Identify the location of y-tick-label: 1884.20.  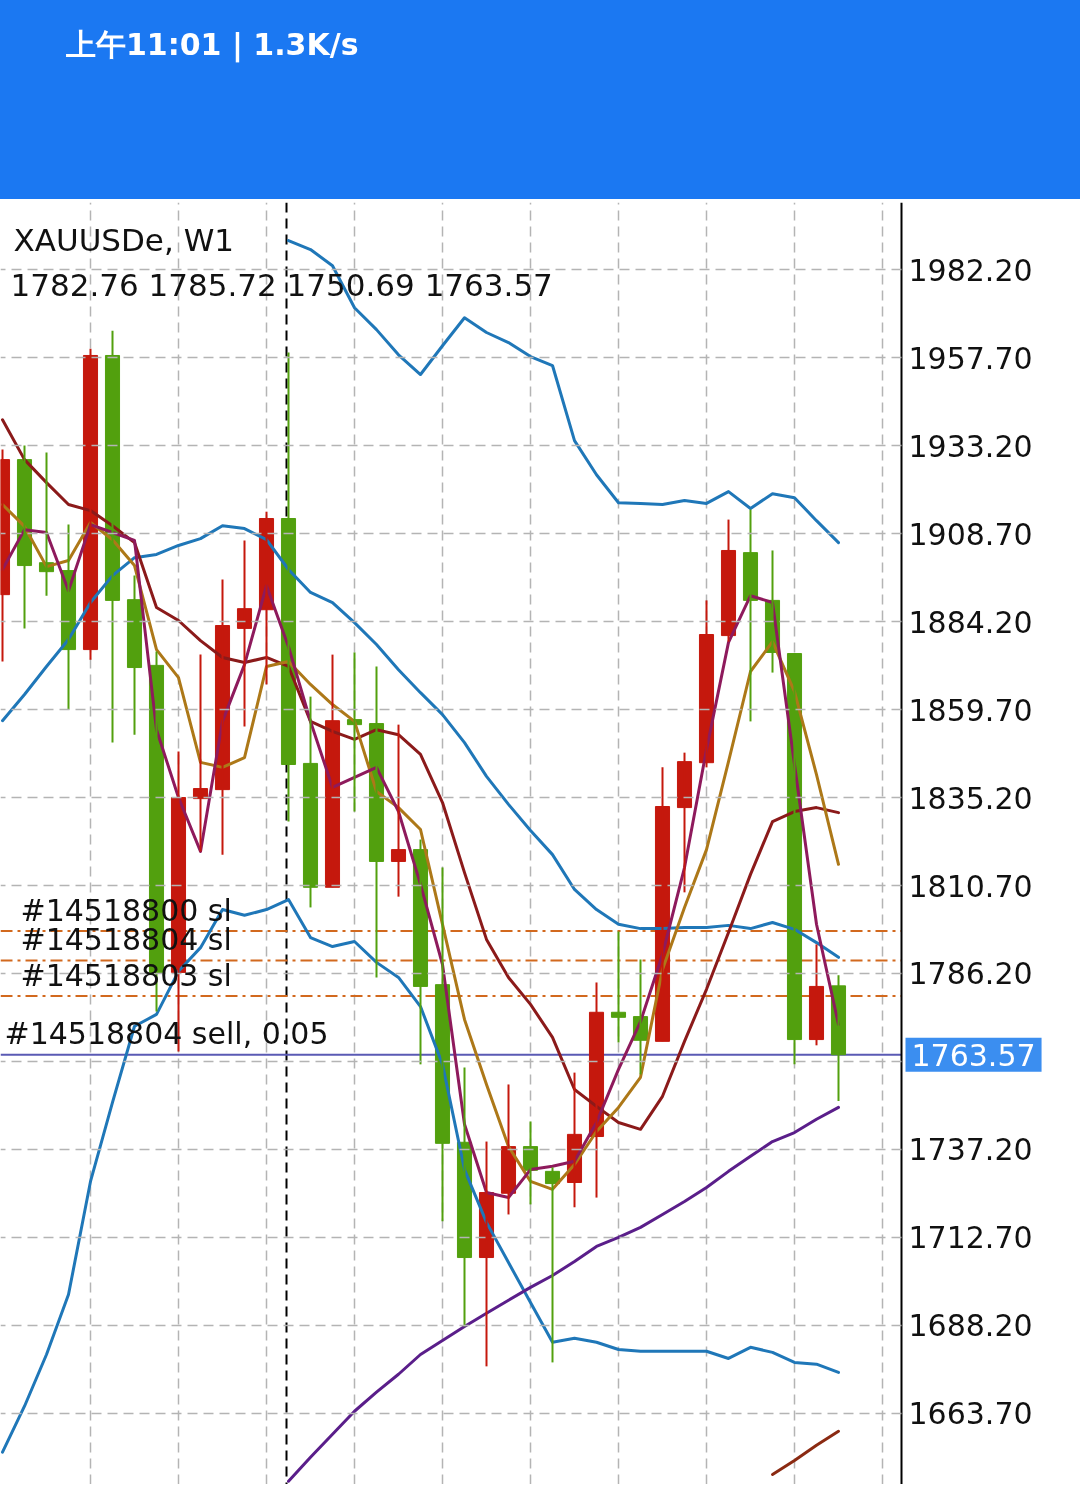
(970, 622).